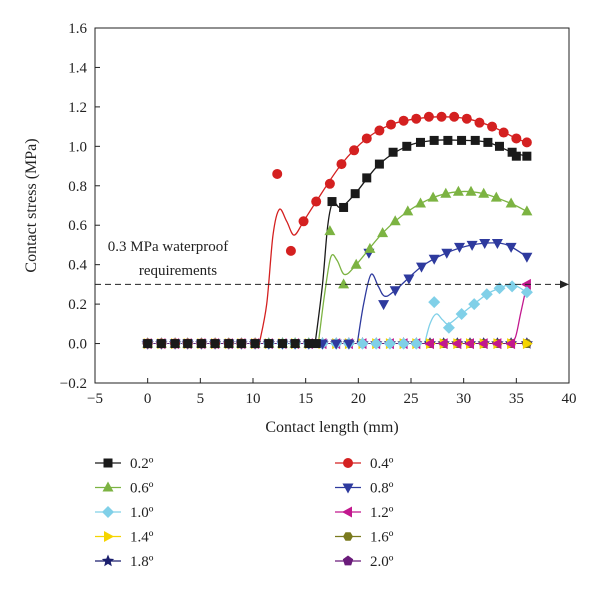  What do you see at coordinates (31, 205) in the screenshot?
I see `y-axis-title: Contact stress (MPa)` at bounding box center [31, 205].